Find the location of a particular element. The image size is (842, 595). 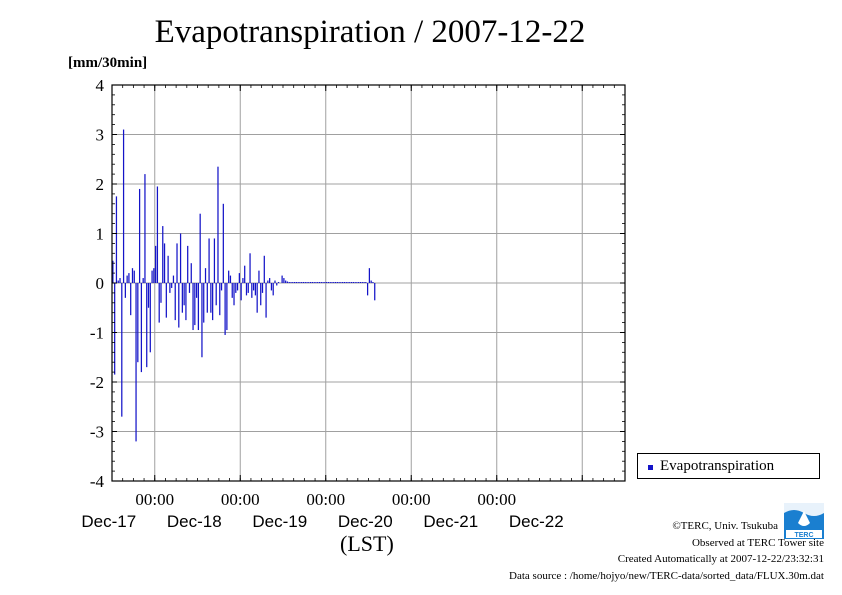

x-tick-date-label: Dec-19 is located at coordinates (279, 521).